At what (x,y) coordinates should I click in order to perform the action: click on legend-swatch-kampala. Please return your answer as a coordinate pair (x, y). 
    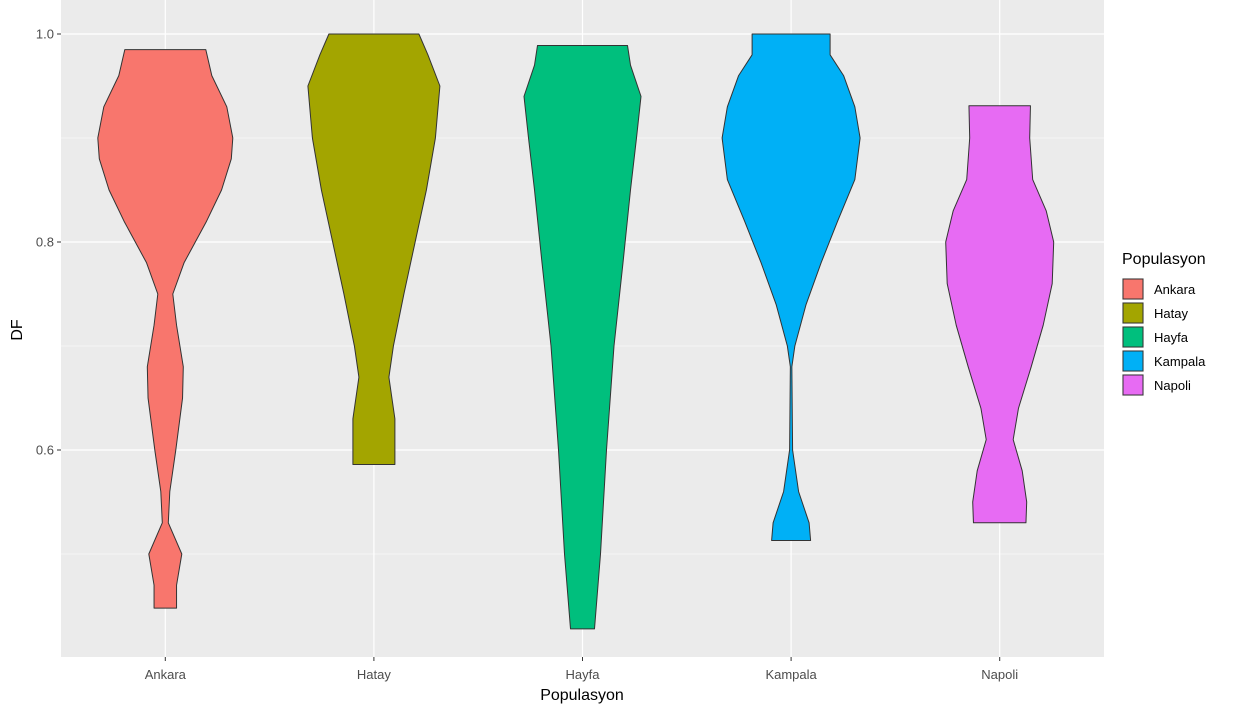
    Looking at the image, I should click on (1133, 361).